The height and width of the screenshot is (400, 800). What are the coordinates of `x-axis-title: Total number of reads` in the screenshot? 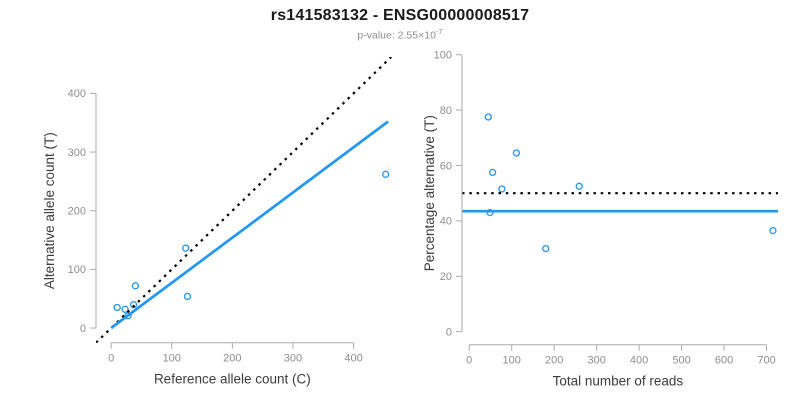 It's located at (618, 381).